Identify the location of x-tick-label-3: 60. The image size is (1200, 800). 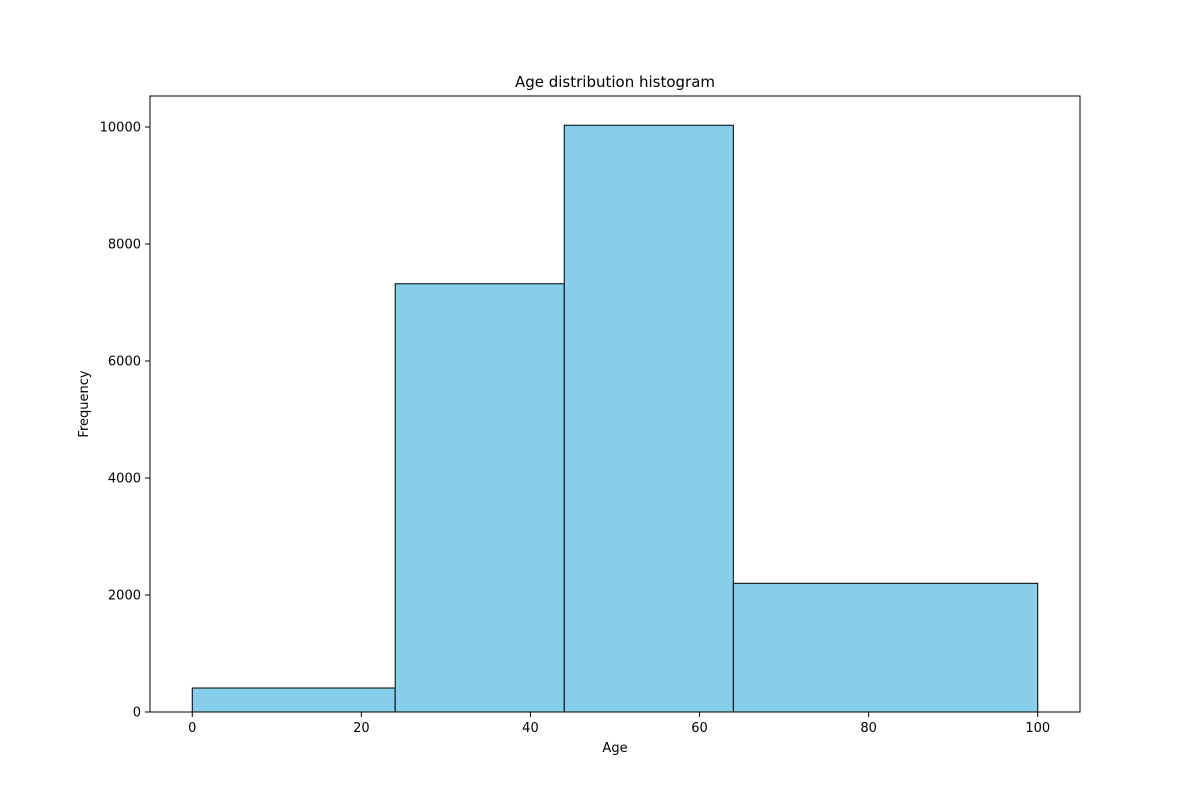
(699, 728).